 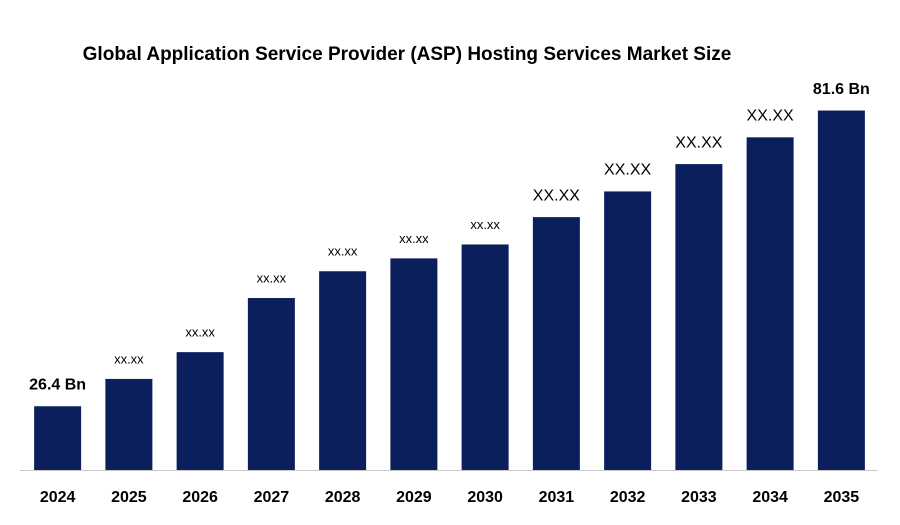 What do you see at coordinates (485, 497) in the screenshot?
I see `x-tick-label: 2030` at bounding box center [485, 497].